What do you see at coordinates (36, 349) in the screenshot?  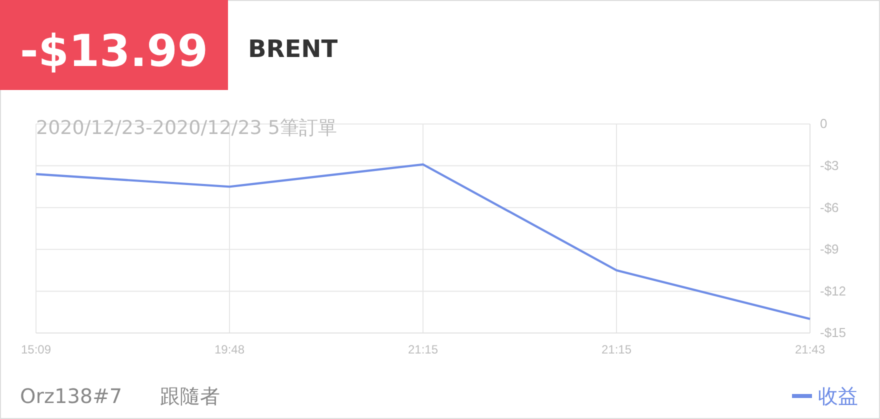 I see `x-tick-label: 15:09` at bounding box center [36, 349].